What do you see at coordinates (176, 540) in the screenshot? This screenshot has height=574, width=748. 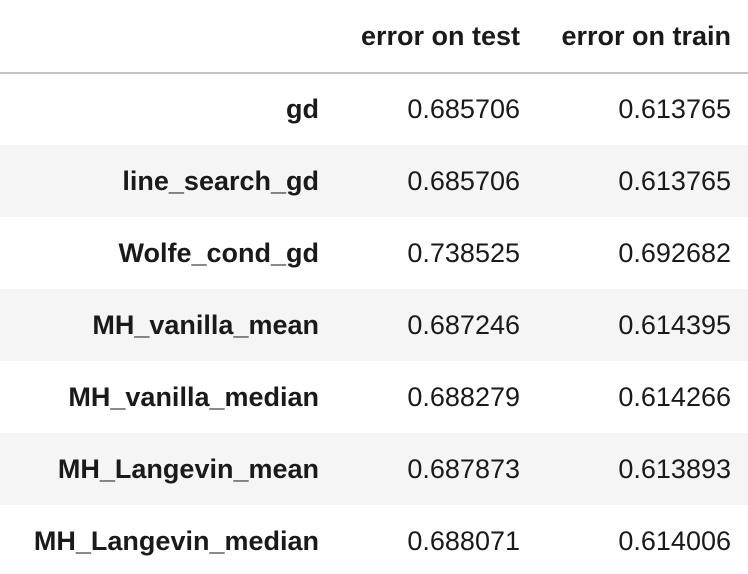 I see `row-label: MH_Langevin_median` at bounding box center [176, 540].